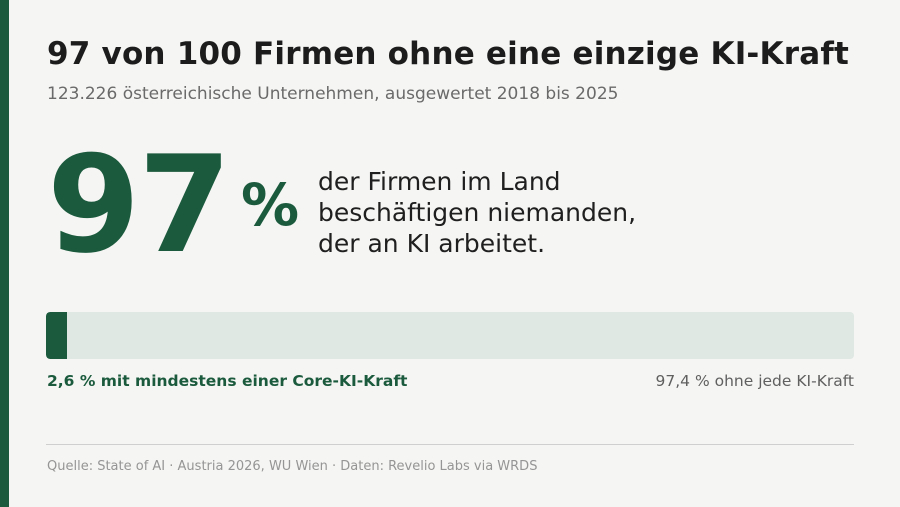 This screenshot has height=507, width=900. What do you see at coordinates (450, 335) in the screenshot?
I see `share-progress-bar` at bounding box center [450, 335].